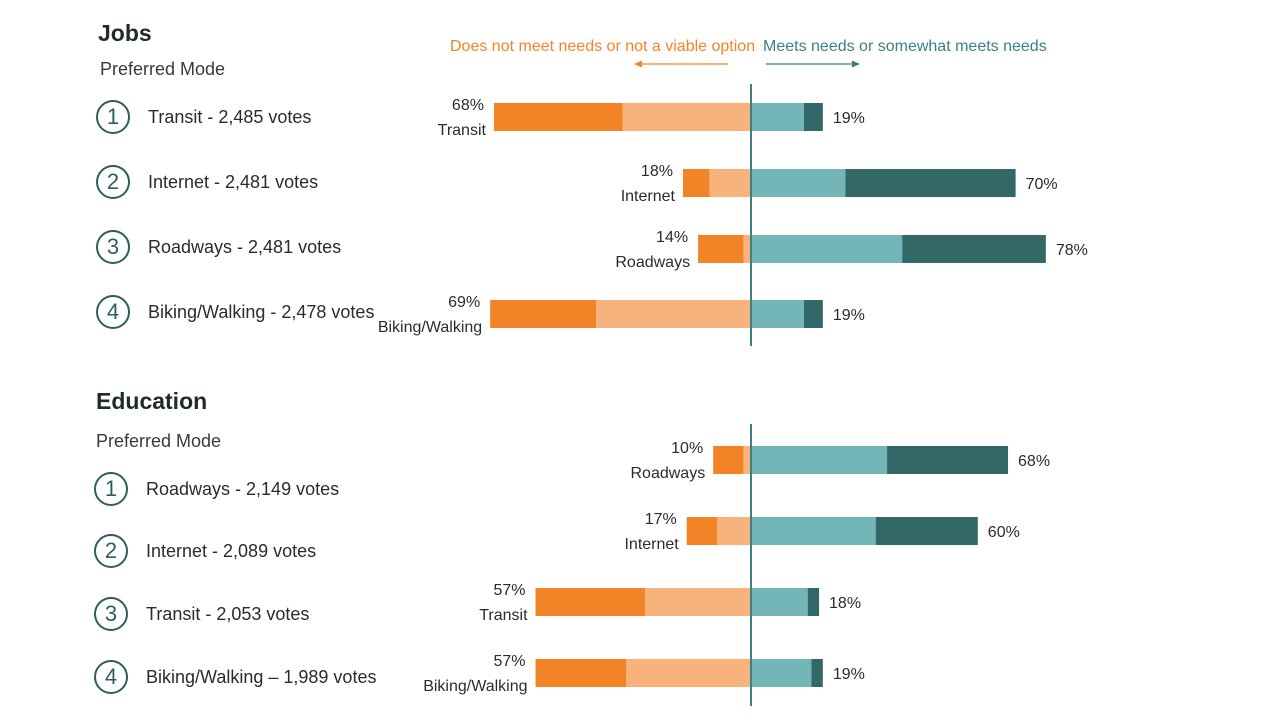 The width and height of the screenshot is (1280, 720). What do you see at coordinates (231, 550) in the screenshot?
I see `rank-label: Internet - 2,089 votes` at bounding box center [231, 550].